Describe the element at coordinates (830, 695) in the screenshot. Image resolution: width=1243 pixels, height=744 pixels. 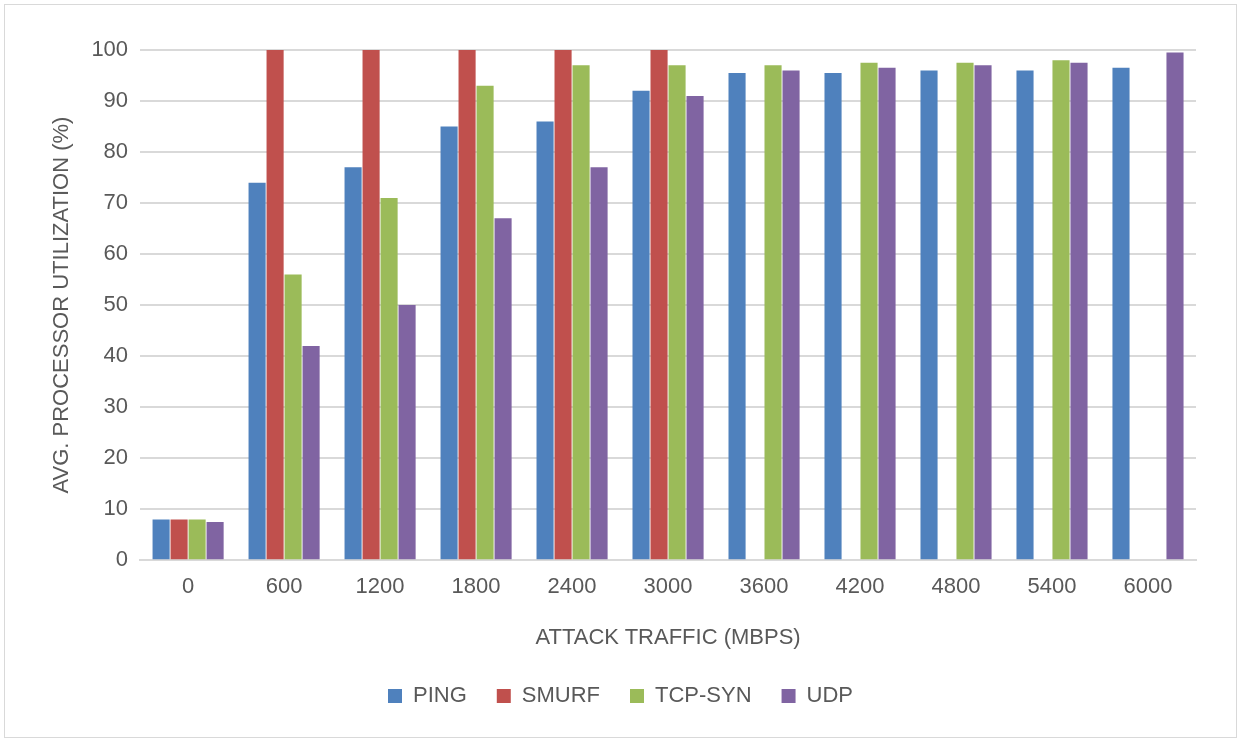
I see `legend-label: UDP` at that location.